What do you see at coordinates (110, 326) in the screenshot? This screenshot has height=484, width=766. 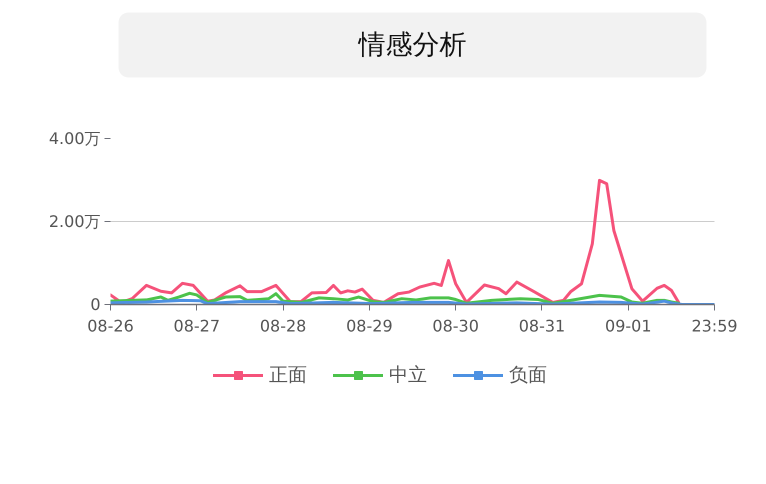 I see `x-tick-label: 08-26` at bounding box center [110, 326].